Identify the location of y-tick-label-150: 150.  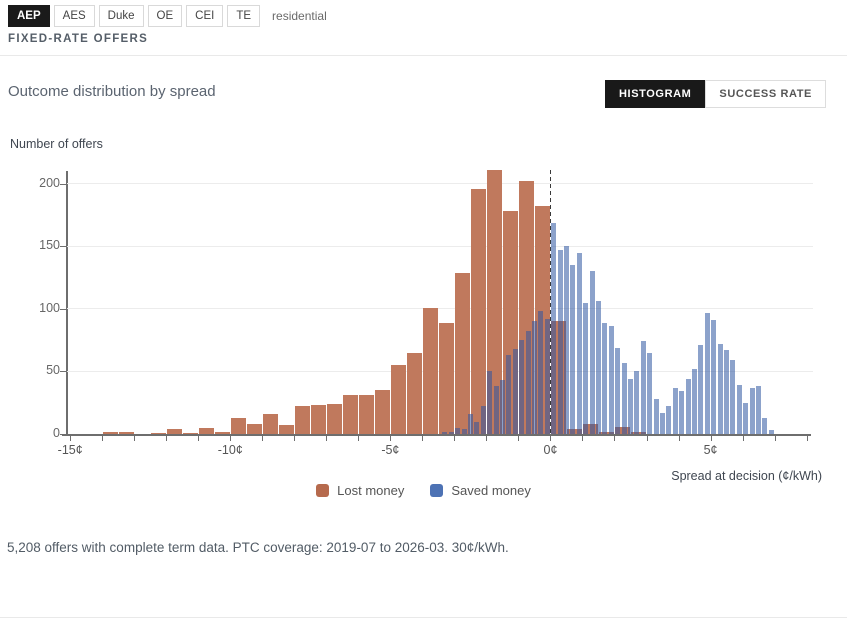
(49, 245).